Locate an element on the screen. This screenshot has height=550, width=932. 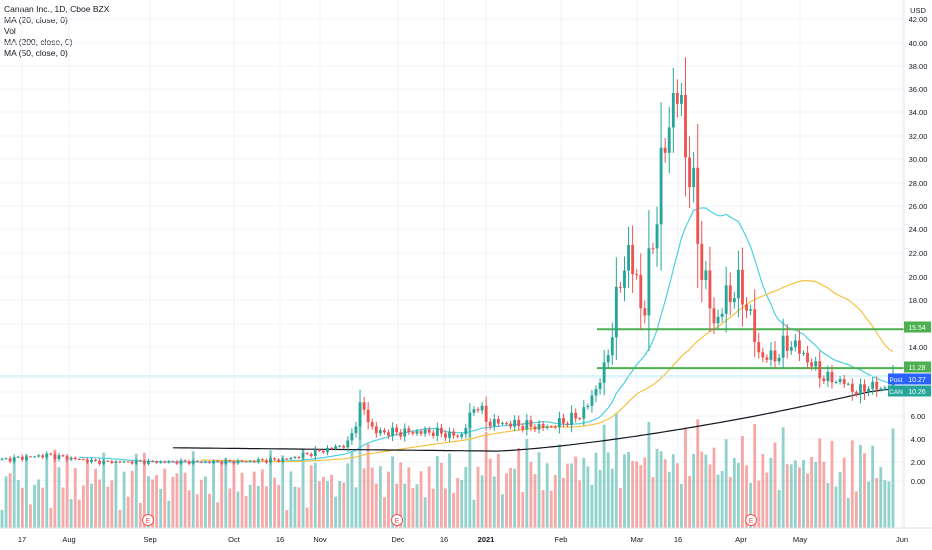
price-tick-label: 36.00 is located at coordinates (918, 89).